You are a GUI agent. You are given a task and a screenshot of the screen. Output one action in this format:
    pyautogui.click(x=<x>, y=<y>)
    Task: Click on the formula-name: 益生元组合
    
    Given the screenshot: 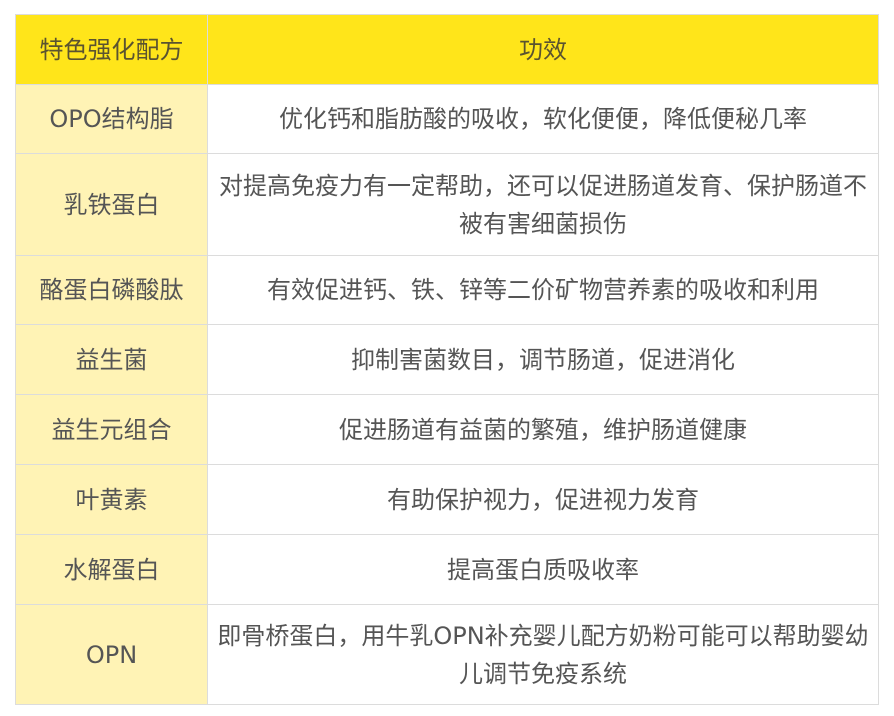 What is the action you would take?
    pyautogui.click(x=111, y=429)
    